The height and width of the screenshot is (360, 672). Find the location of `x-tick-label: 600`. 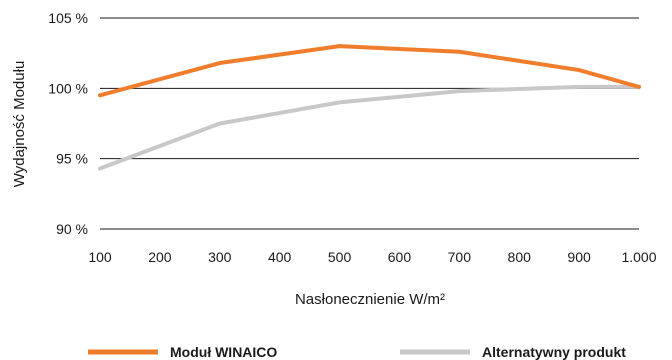

x-tick-label: 600 is located at coordinates (400, 257).